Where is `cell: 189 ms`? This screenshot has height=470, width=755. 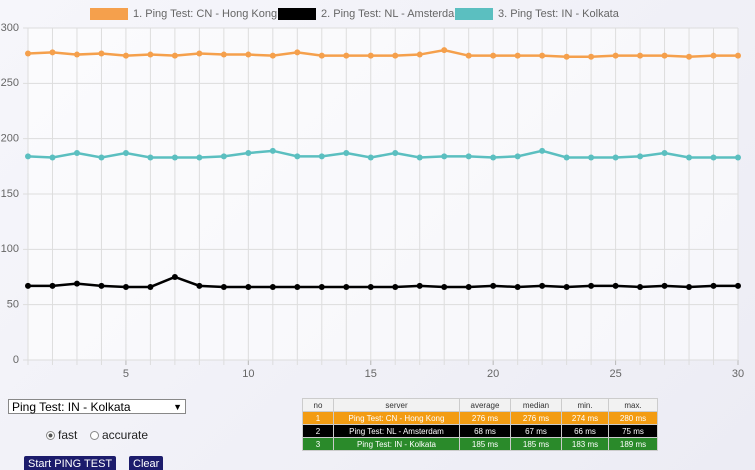 cell: 189 ms is located at coordinates (633, 444).